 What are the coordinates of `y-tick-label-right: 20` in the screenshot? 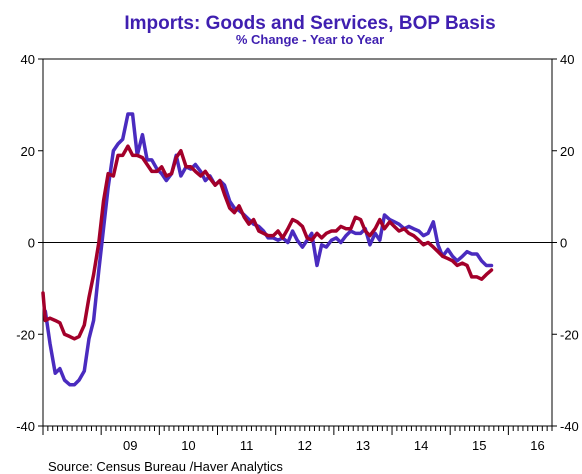 It's located at (567, 151).